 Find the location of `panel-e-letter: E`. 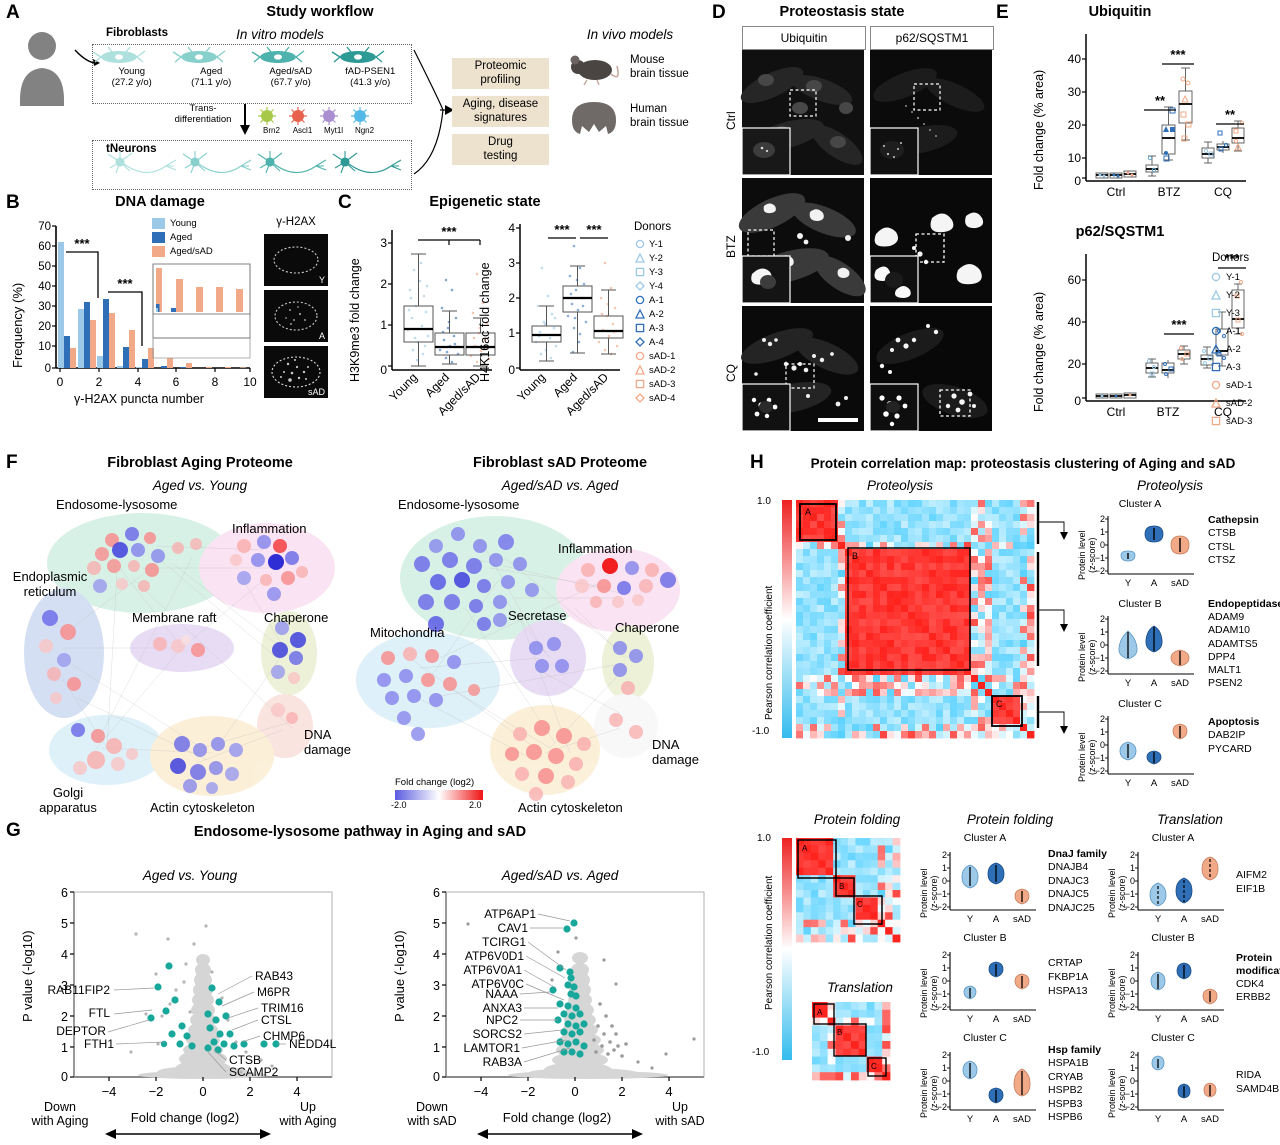

panel-e-letter: E is located at coordinates (1002, 12).